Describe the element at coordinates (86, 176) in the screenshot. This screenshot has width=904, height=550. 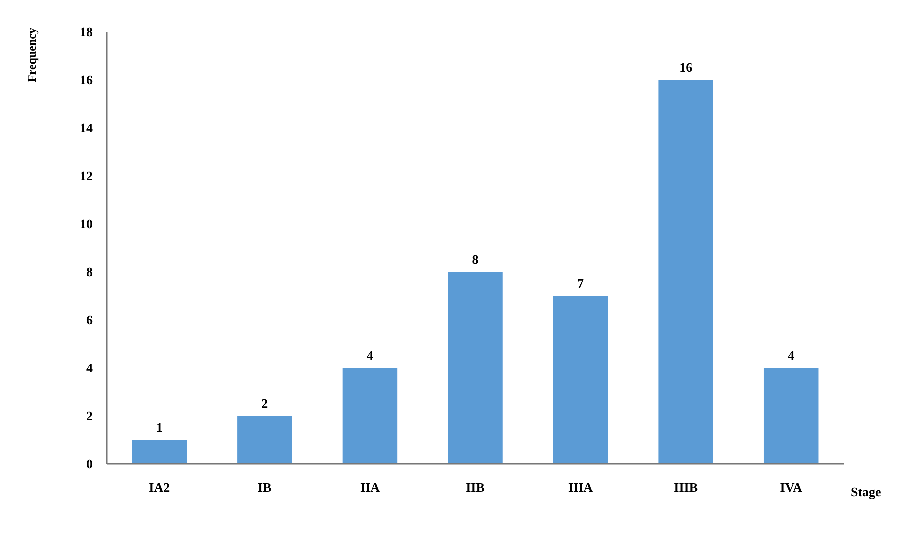
I see `y-tick-label: 12` at that location.